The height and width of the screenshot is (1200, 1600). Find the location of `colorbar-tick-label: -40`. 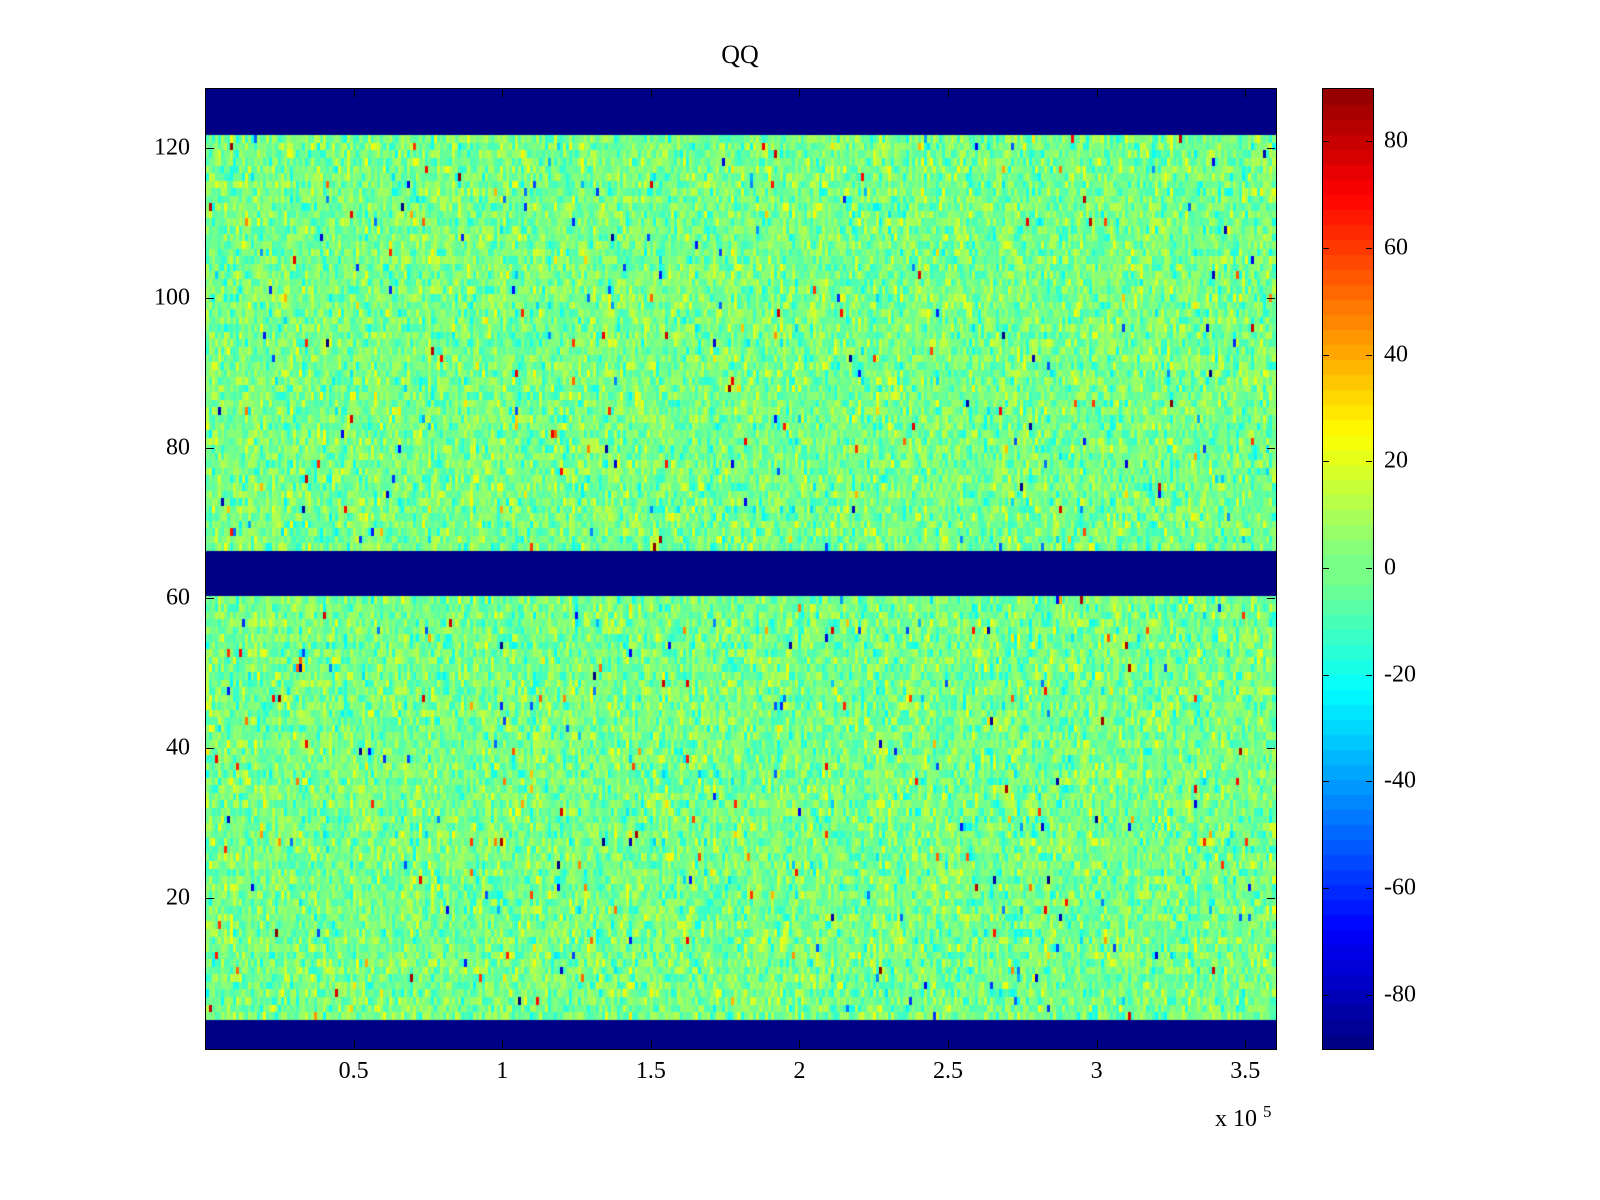

colorbar-tick-label: -40 is located at coordinates (1400, 780).